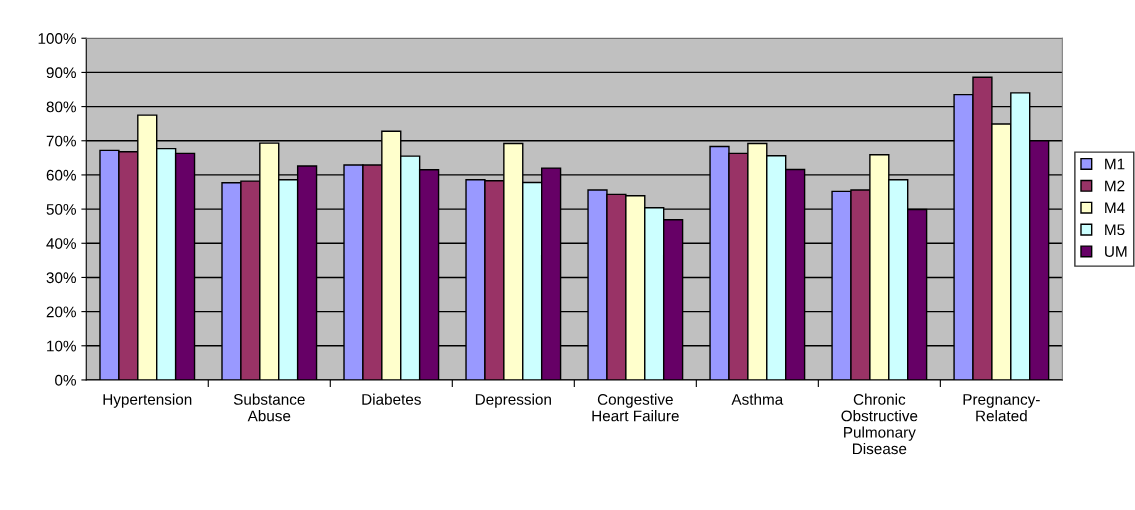 The width and height of the screenshot is (1135, 510). I want to click on legend-label: M4, so click(1115, 208).